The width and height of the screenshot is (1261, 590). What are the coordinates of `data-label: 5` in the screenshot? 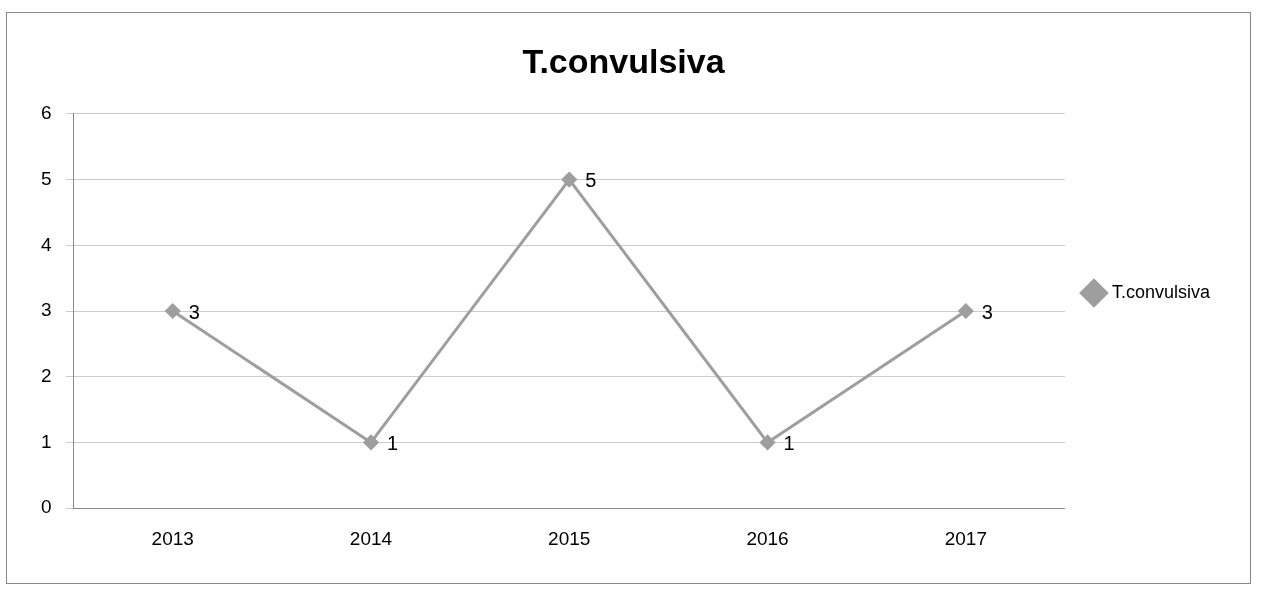 It's located at (591, 180).